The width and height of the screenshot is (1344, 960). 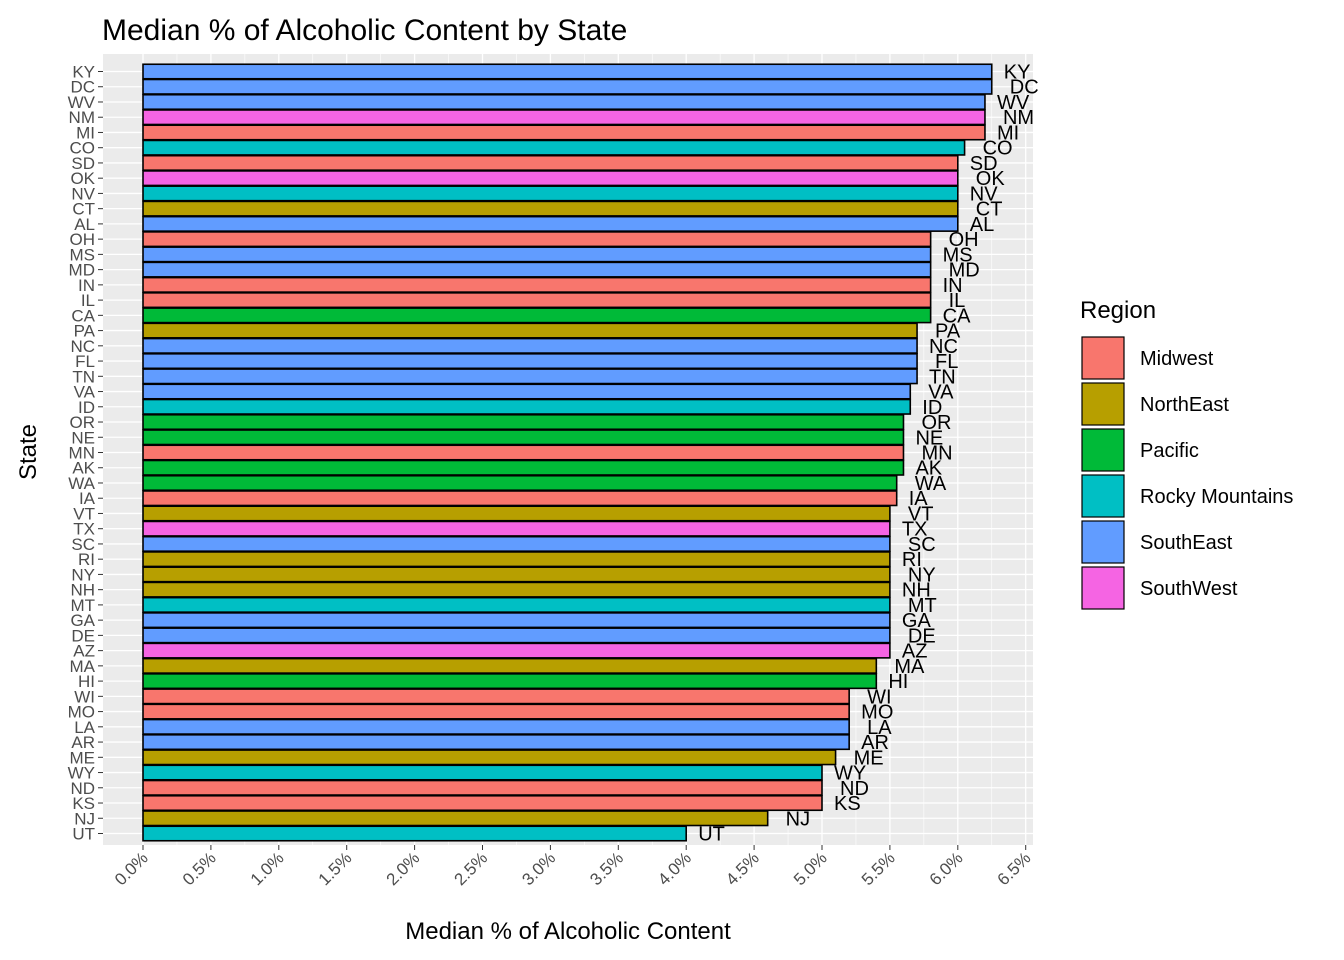 I want to click on bar-ms, so click(x=537, y=254).